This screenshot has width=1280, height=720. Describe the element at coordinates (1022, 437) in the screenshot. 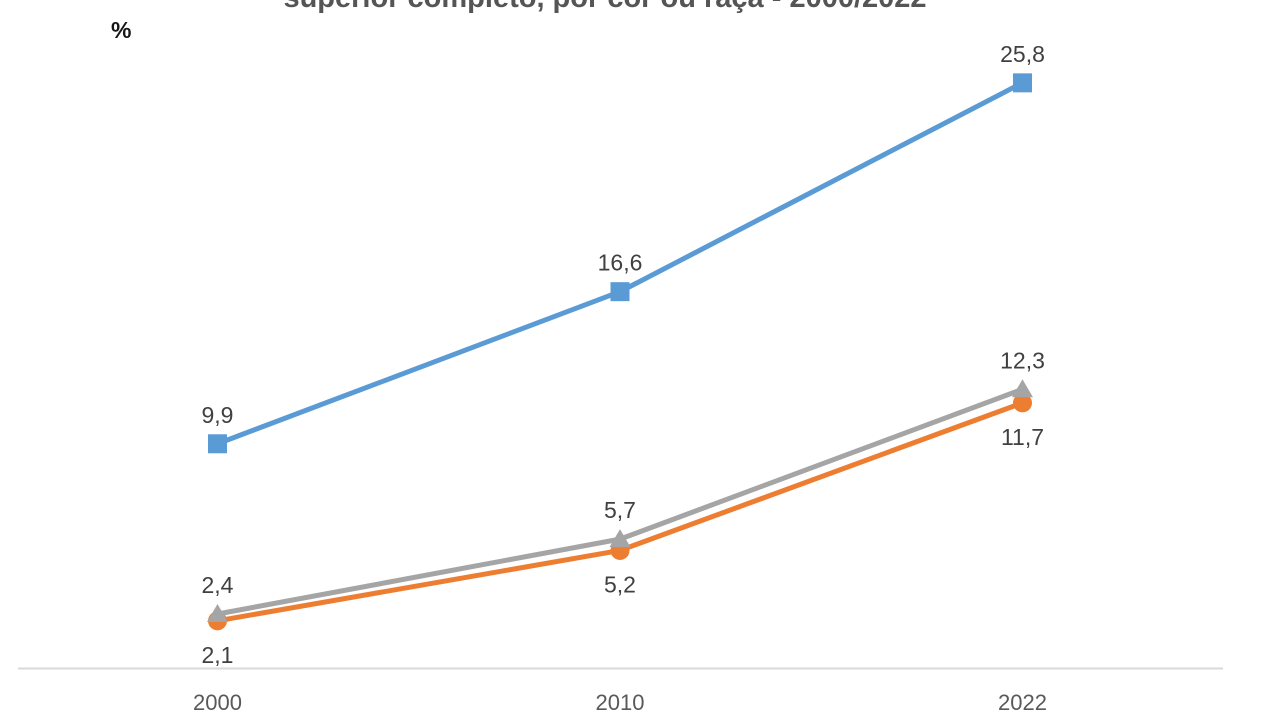

I see `data-label: 11,7` at that location.